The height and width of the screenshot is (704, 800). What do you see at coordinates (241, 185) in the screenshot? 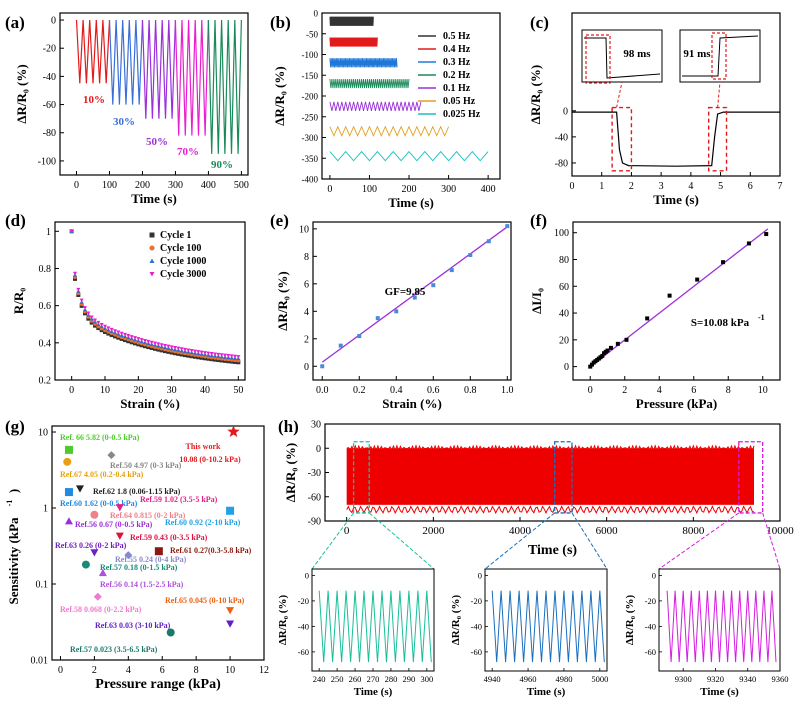
I see `x-tick-label: 500` at bounding box center [241, 185].